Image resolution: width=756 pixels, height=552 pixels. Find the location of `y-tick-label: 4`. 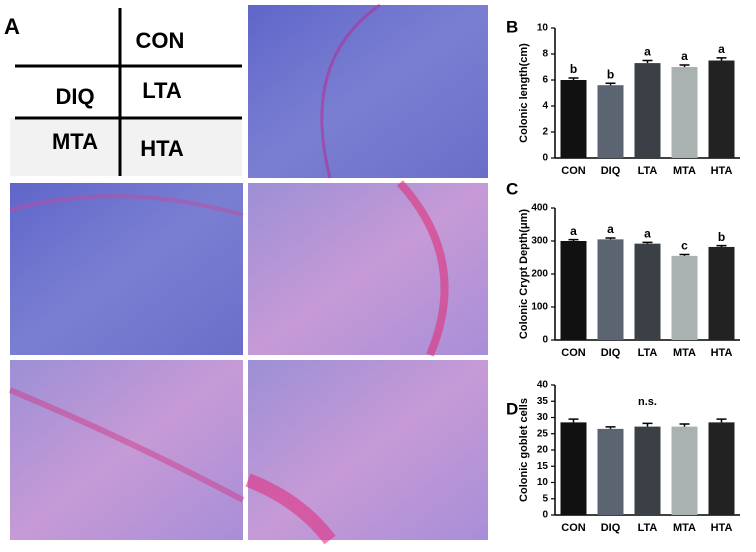

y-tick-label: 4 is located at coordinates (545, 106).